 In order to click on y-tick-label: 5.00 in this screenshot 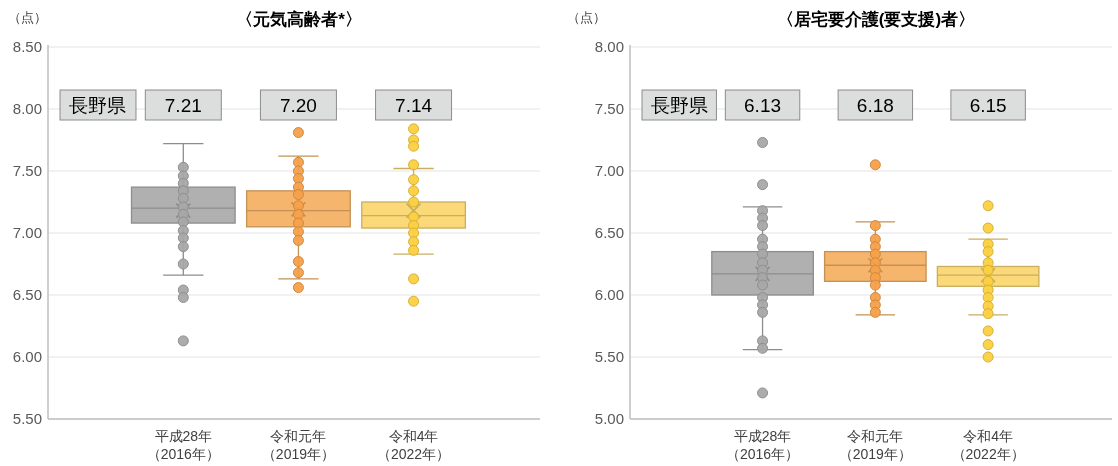, I will do `click(609, 418)`.